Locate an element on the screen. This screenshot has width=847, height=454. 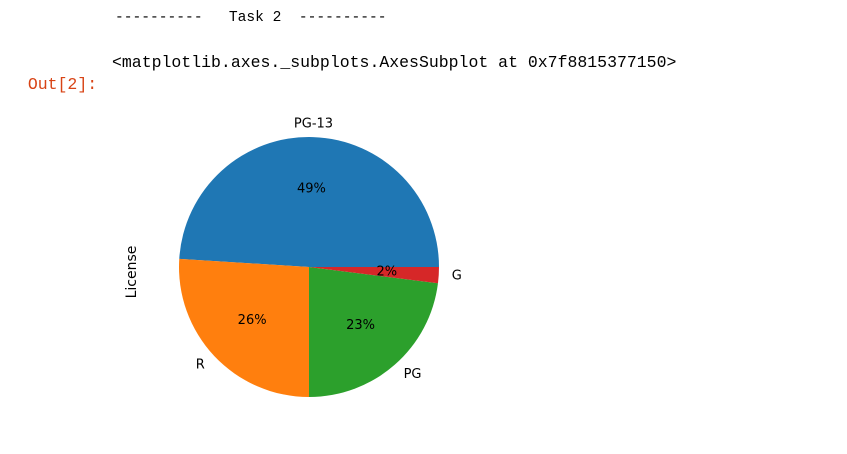
y-axis-label: License is located at coordinates (132, 272).